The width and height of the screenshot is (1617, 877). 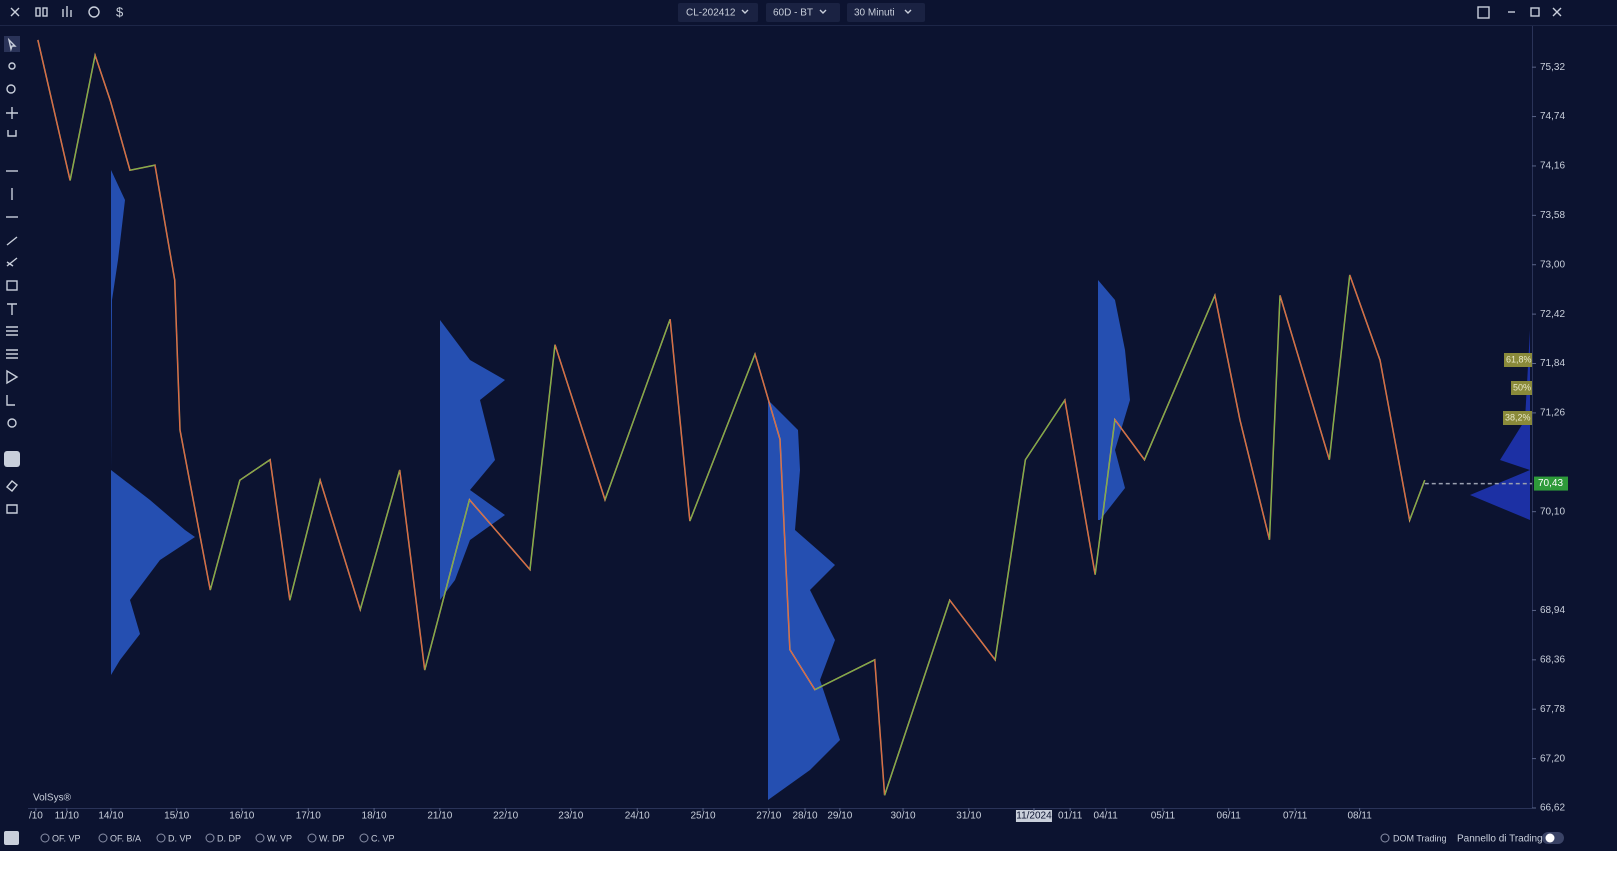 What do you see at coordinates (903, 816) in the screenshot?
I see `x-tick-label: 30/10` at bounding box center [903, 816].